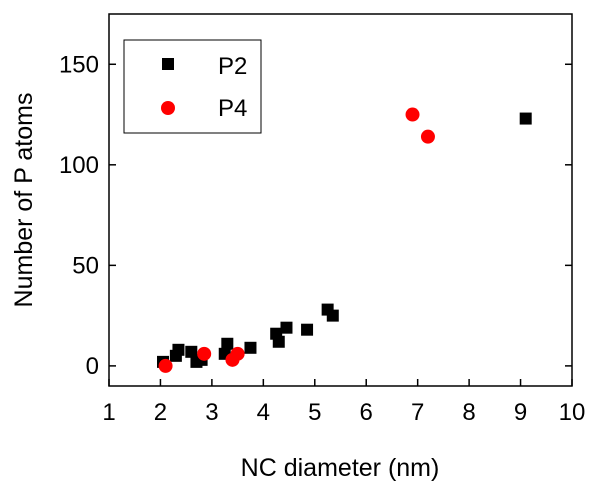 The height and width of the screenshot is (488, 592). I want to click on x-tick-label: 1, so click(108, 412).